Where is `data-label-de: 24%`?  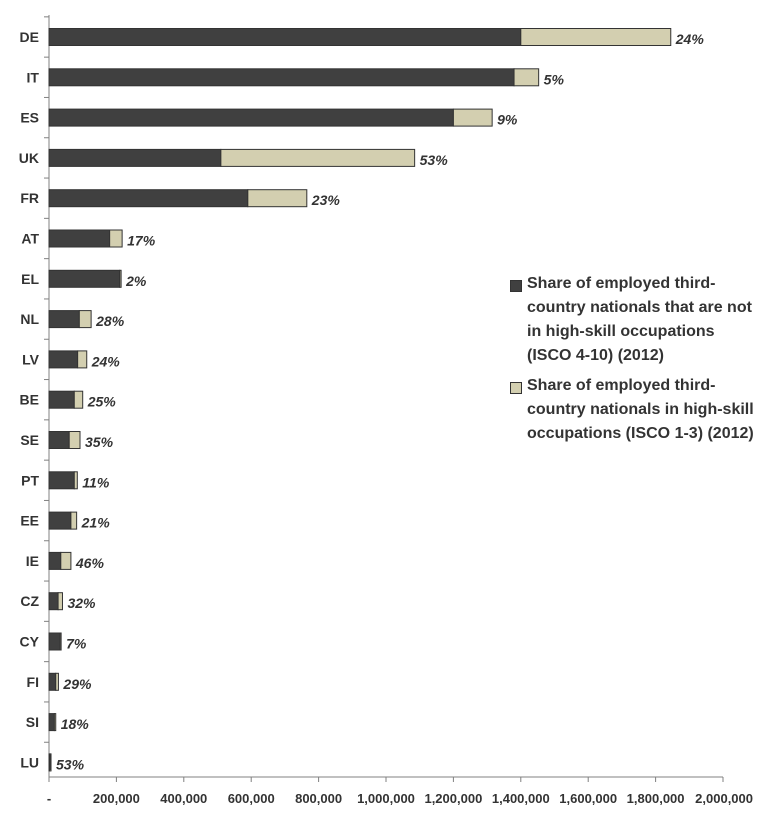 data-label-de: 24% is located at coordinates (690, 39).